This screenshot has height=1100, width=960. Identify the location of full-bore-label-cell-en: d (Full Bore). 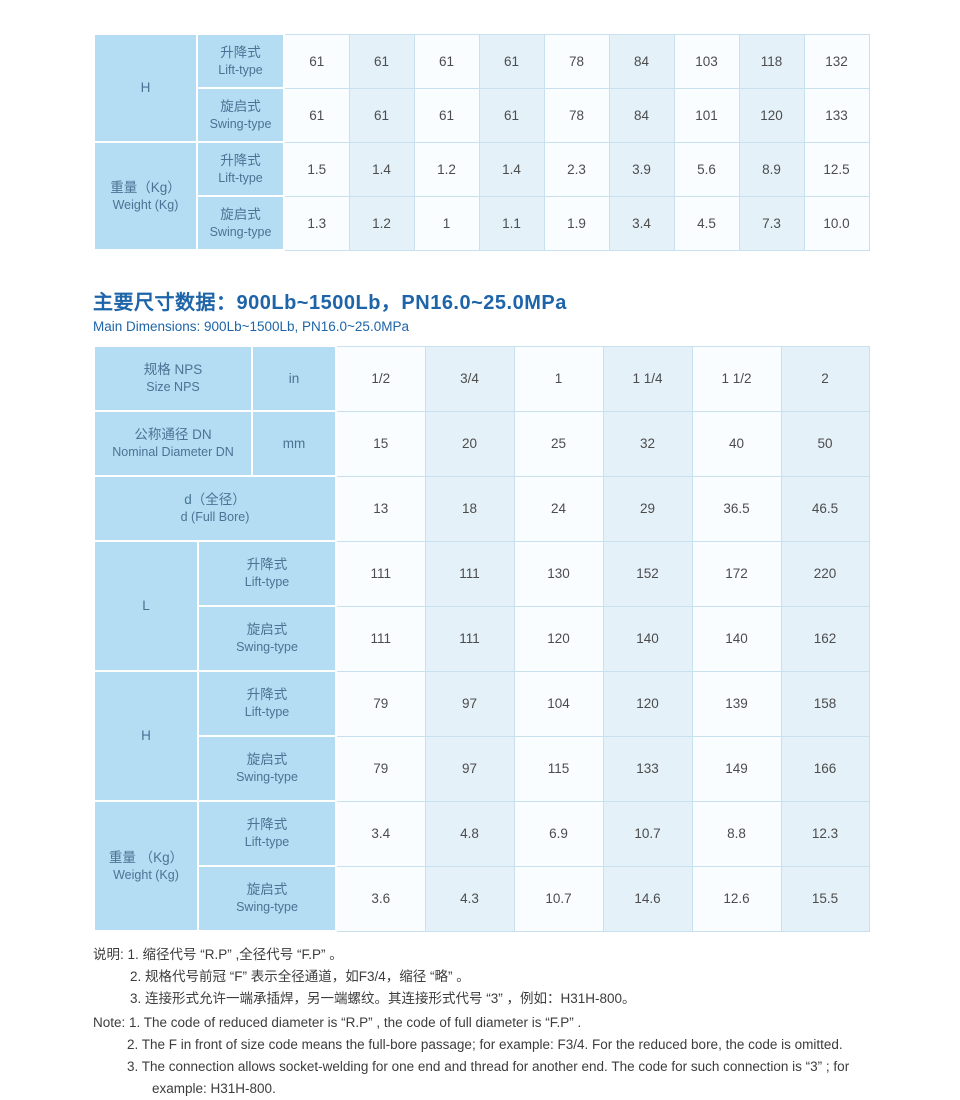
(215, 517).